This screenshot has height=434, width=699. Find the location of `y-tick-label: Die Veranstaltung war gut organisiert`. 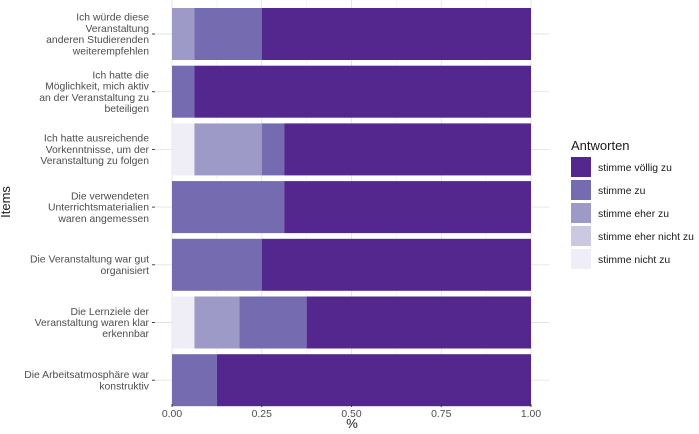

y-tick-label: Die Veranstaltung war gut organisiert is located at coordinates (89, 266).